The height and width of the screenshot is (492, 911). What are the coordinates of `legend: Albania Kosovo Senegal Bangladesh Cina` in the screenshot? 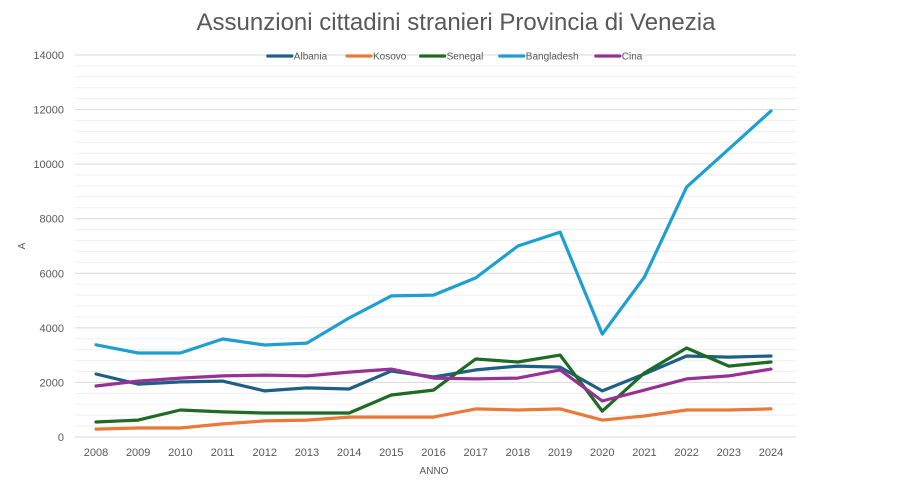 It's located at (454, 57).